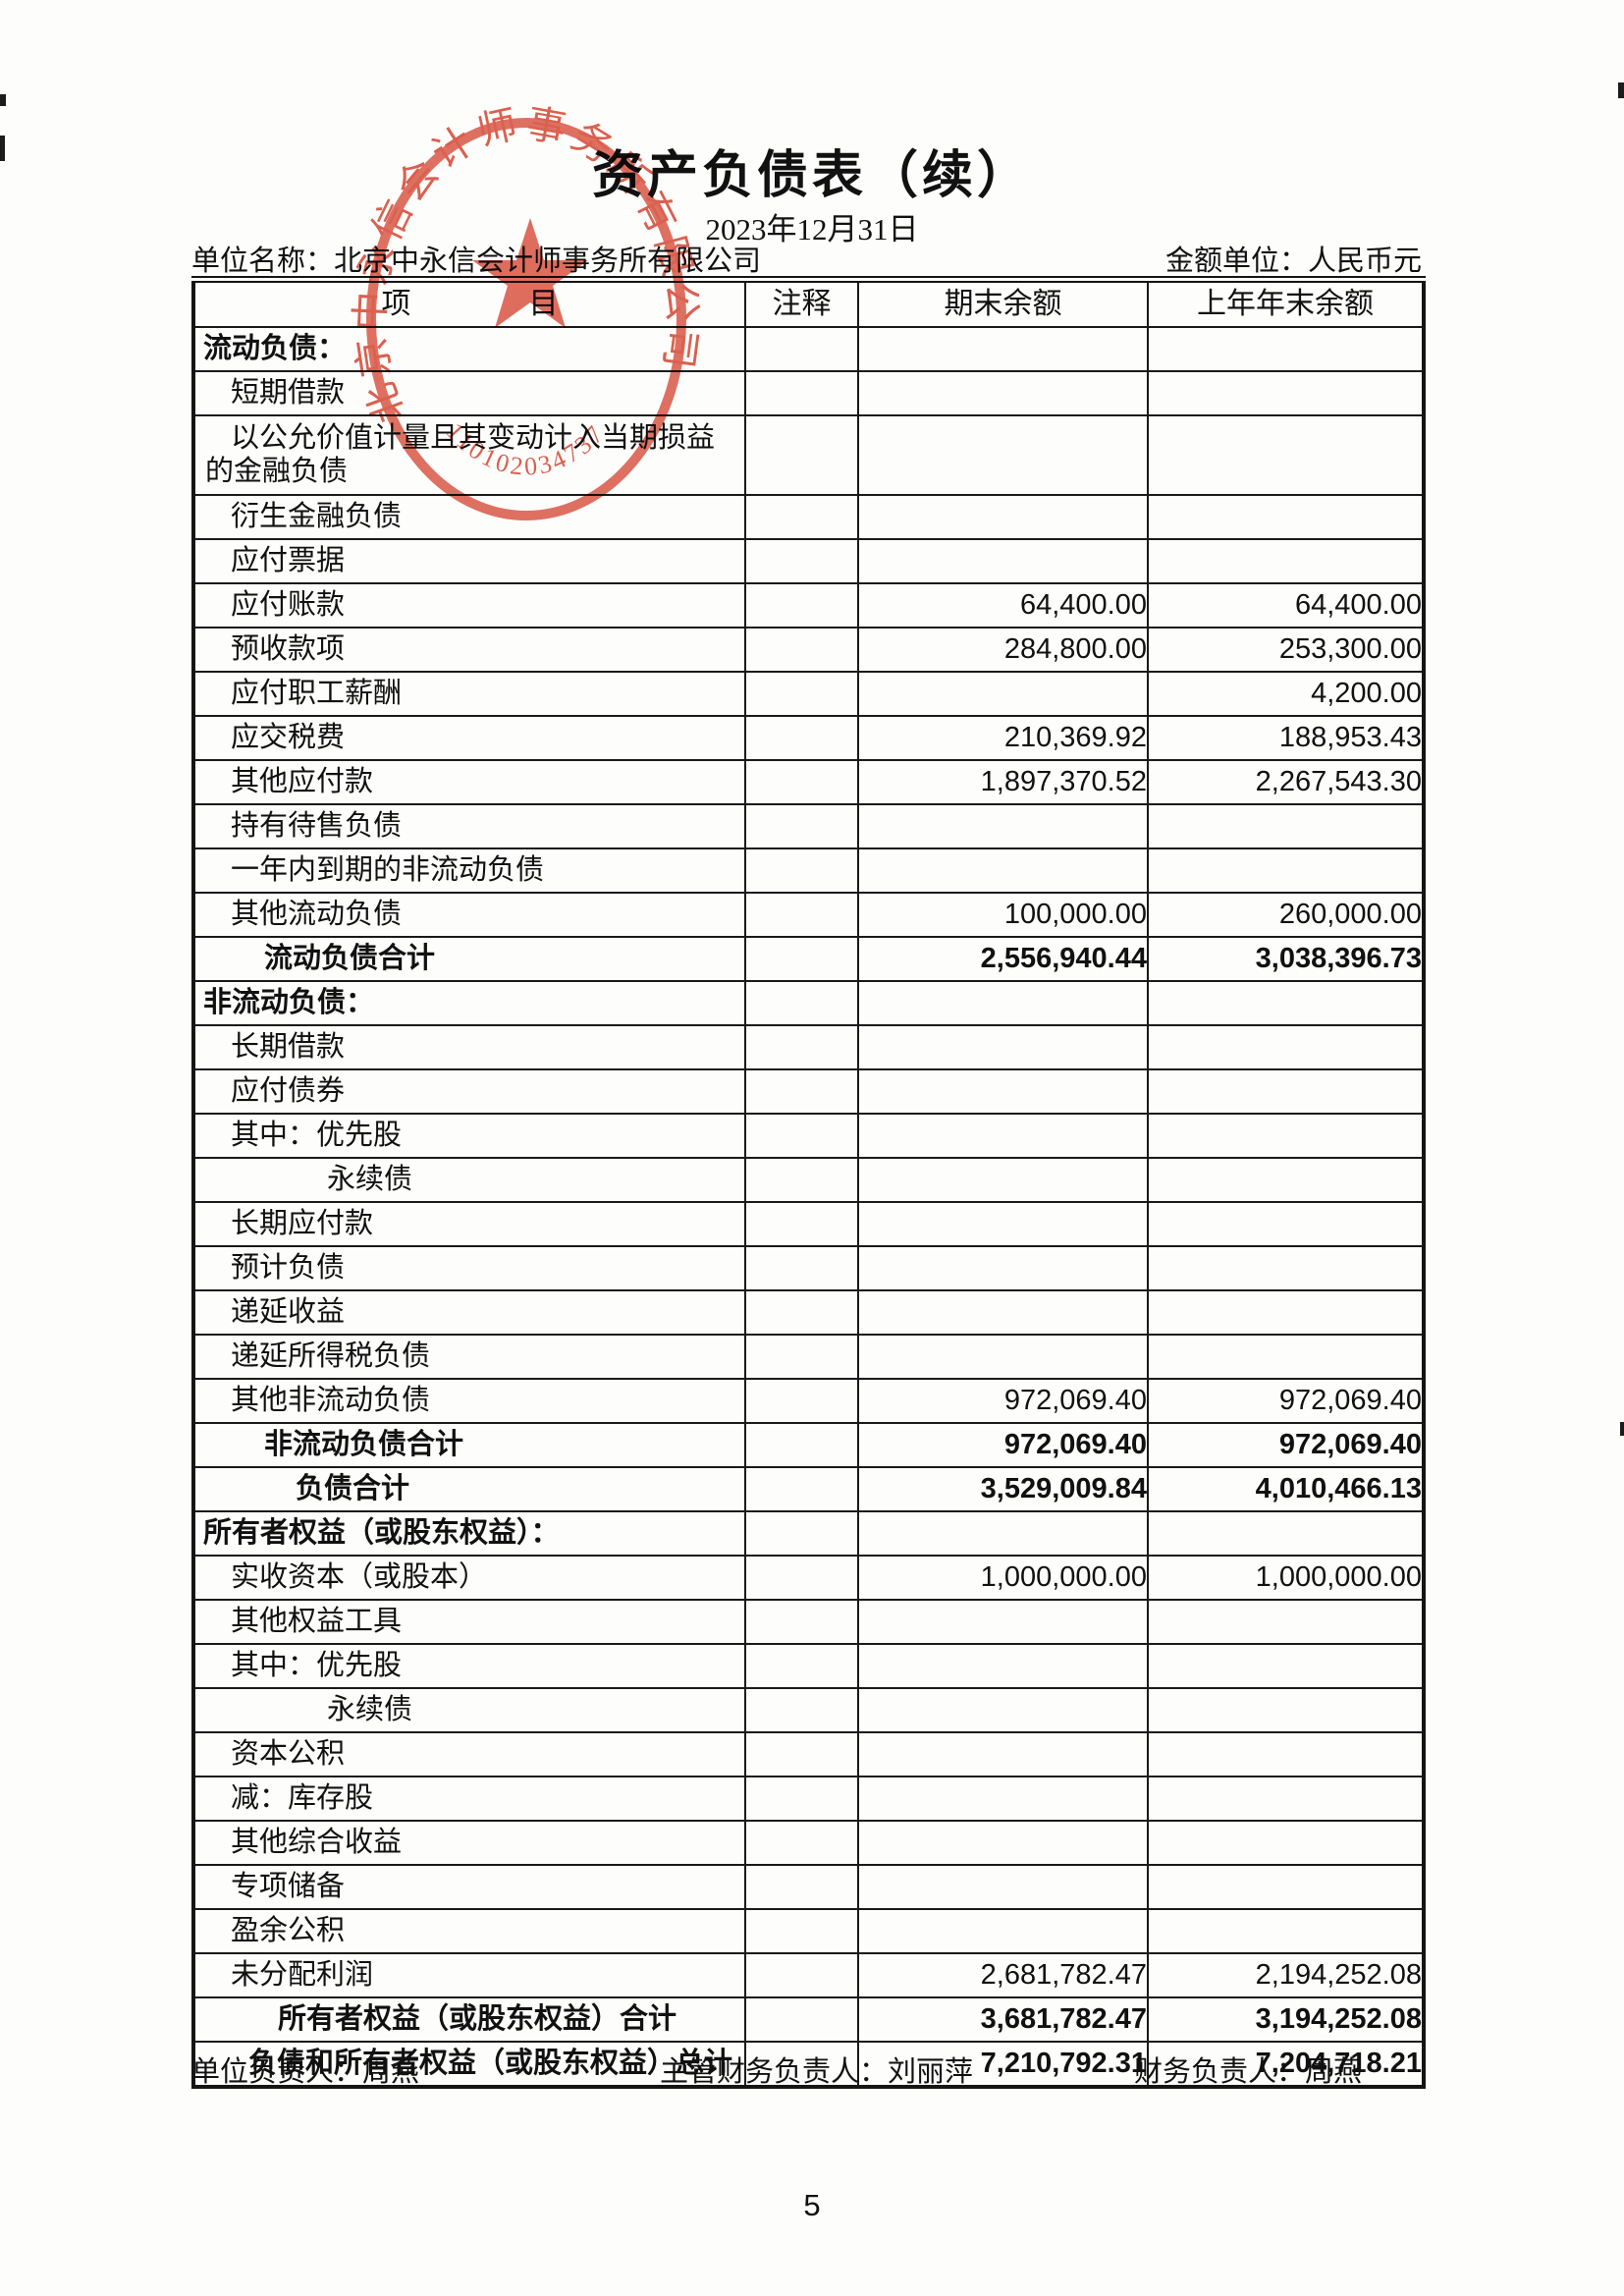 This screenshot has height=2296, width=1624. Describe the element at coordinates (812, 229) in the screenshot. I see `report-date: 2023年12月31日` at that location.